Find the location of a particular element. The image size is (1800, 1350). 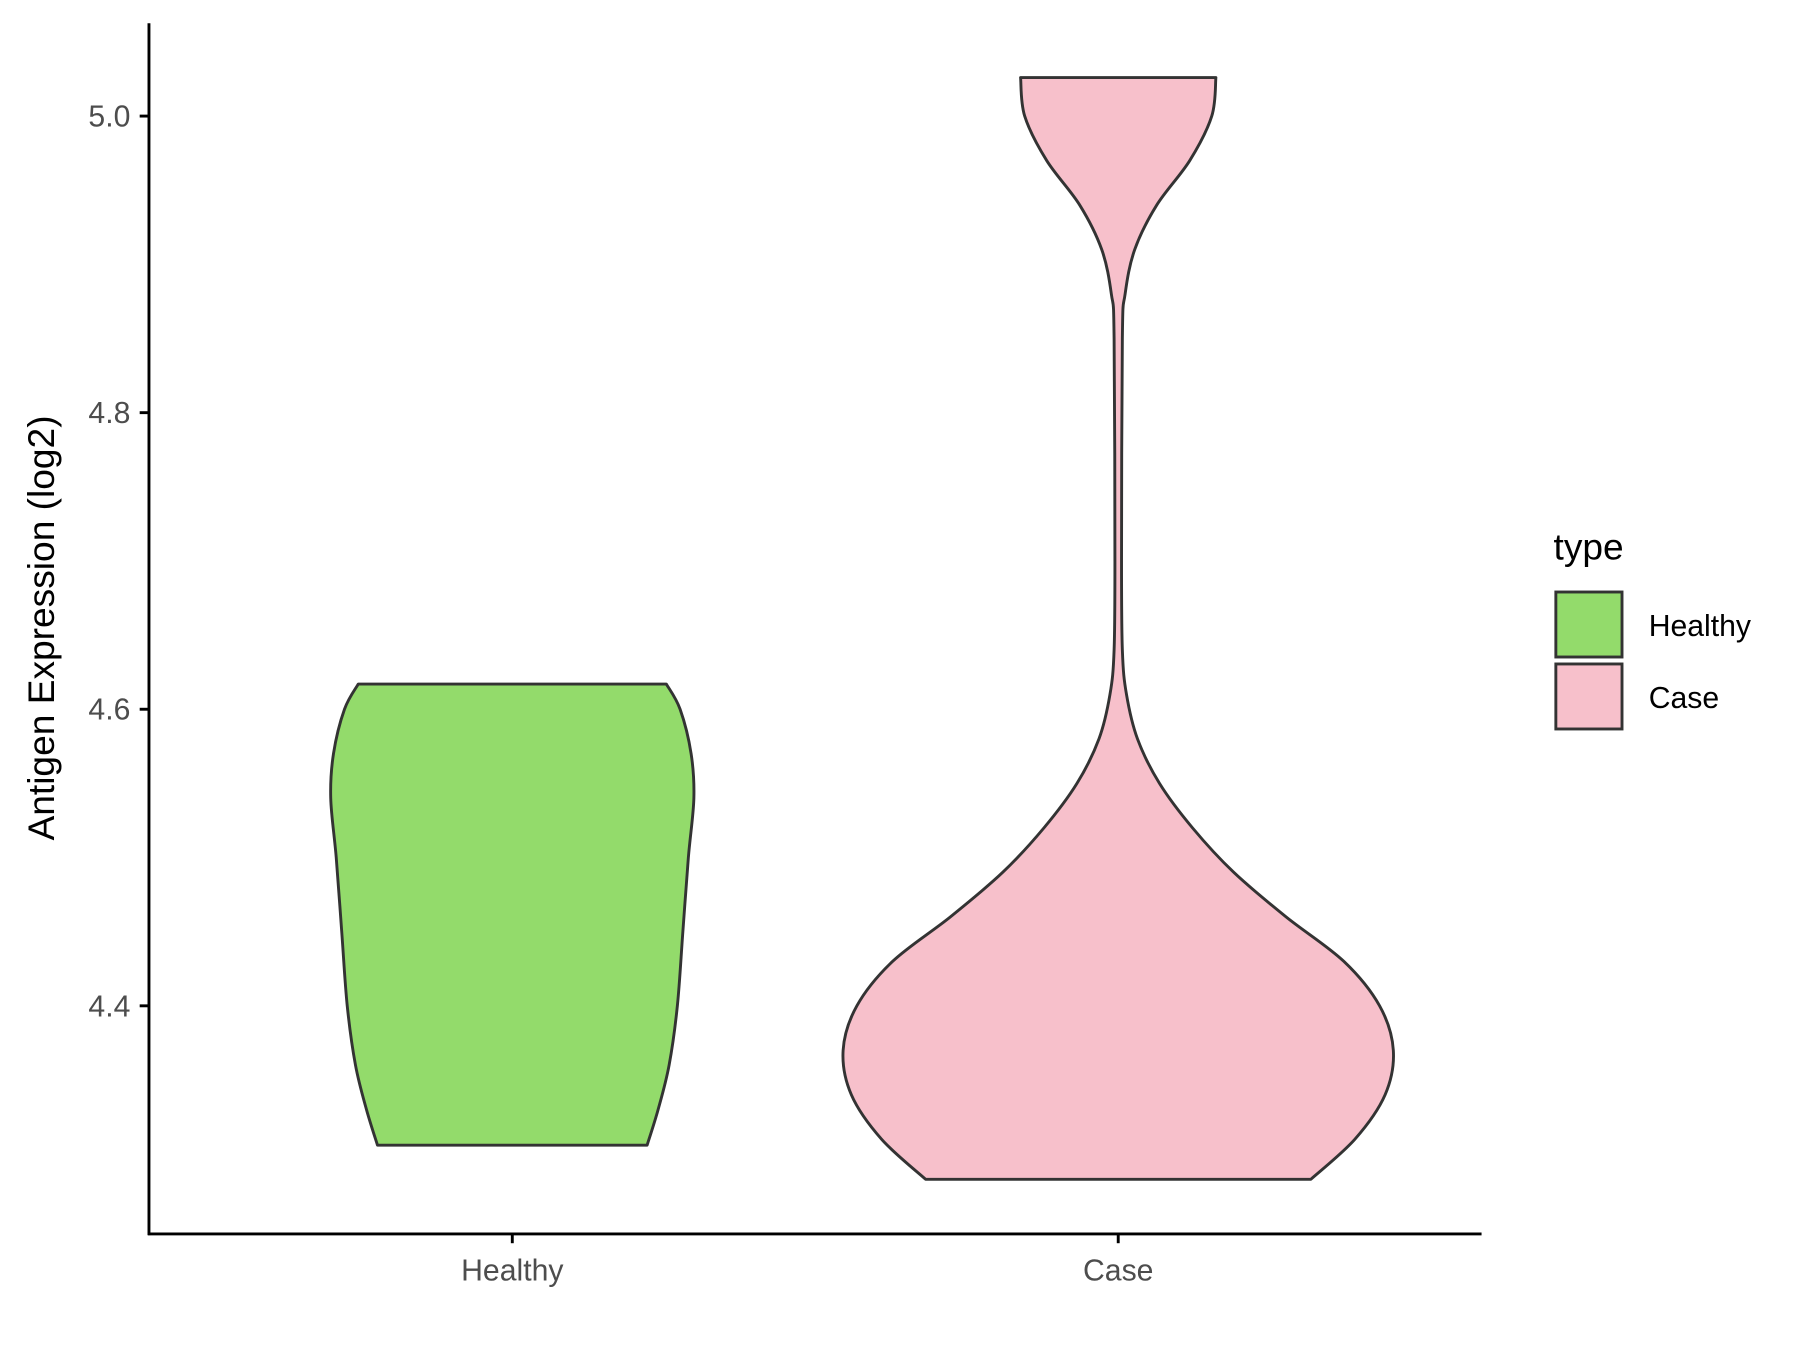

y-axis-title: Antigen Expression (log2) is located at coordinates (41, 627).